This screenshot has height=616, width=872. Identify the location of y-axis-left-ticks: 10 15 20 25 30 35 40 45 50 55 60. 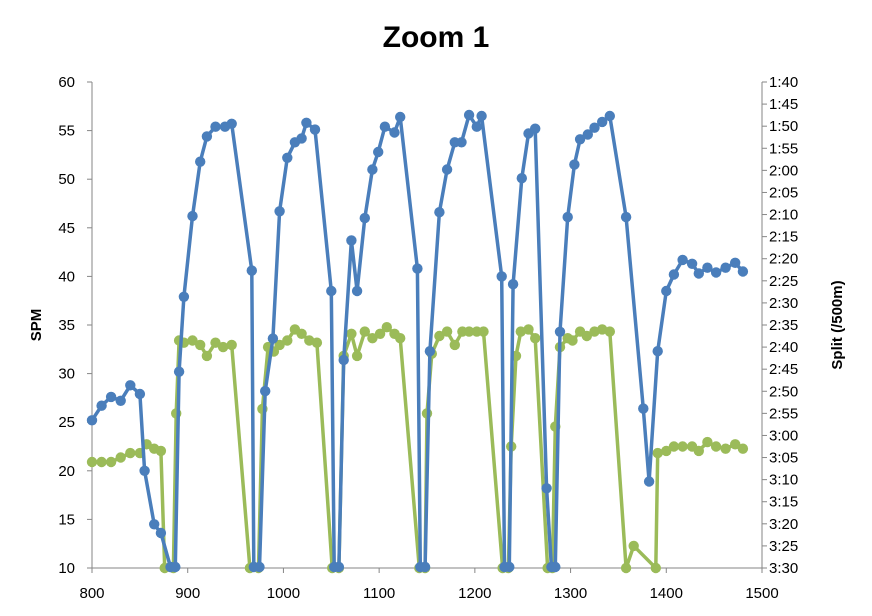
(75, 325).